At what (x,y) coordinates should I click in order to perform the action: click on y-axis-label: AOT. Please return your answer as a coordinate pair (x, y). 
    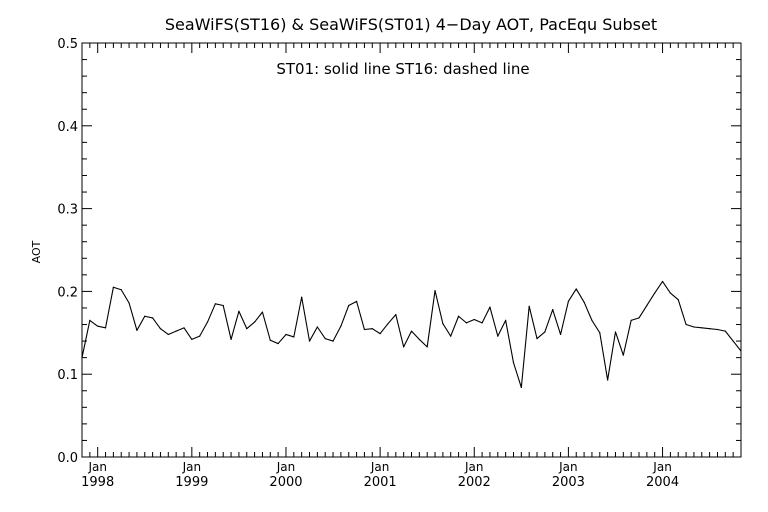
    Looking at the image, I should click on (36, 251).